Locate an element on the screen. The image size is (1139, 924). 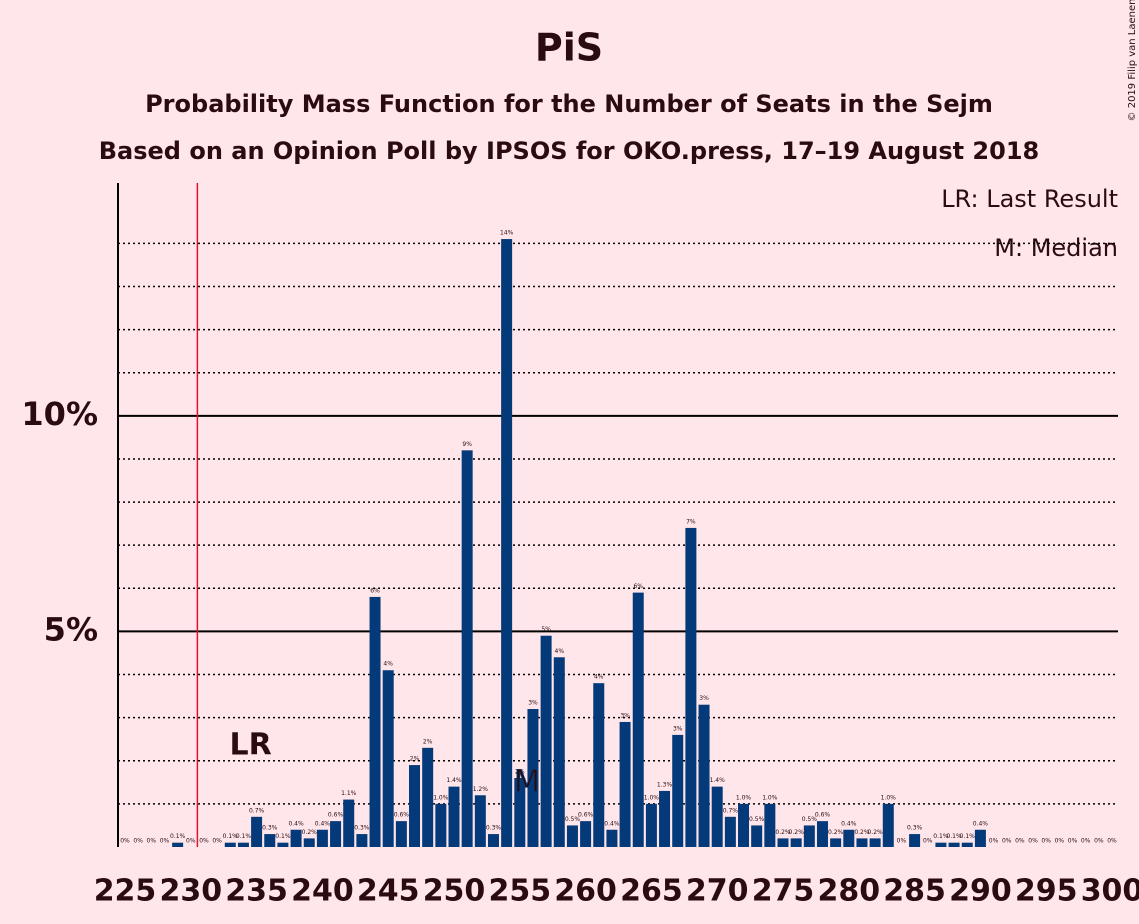
x-tick-label: 225 is located at coordinates (125, 891).